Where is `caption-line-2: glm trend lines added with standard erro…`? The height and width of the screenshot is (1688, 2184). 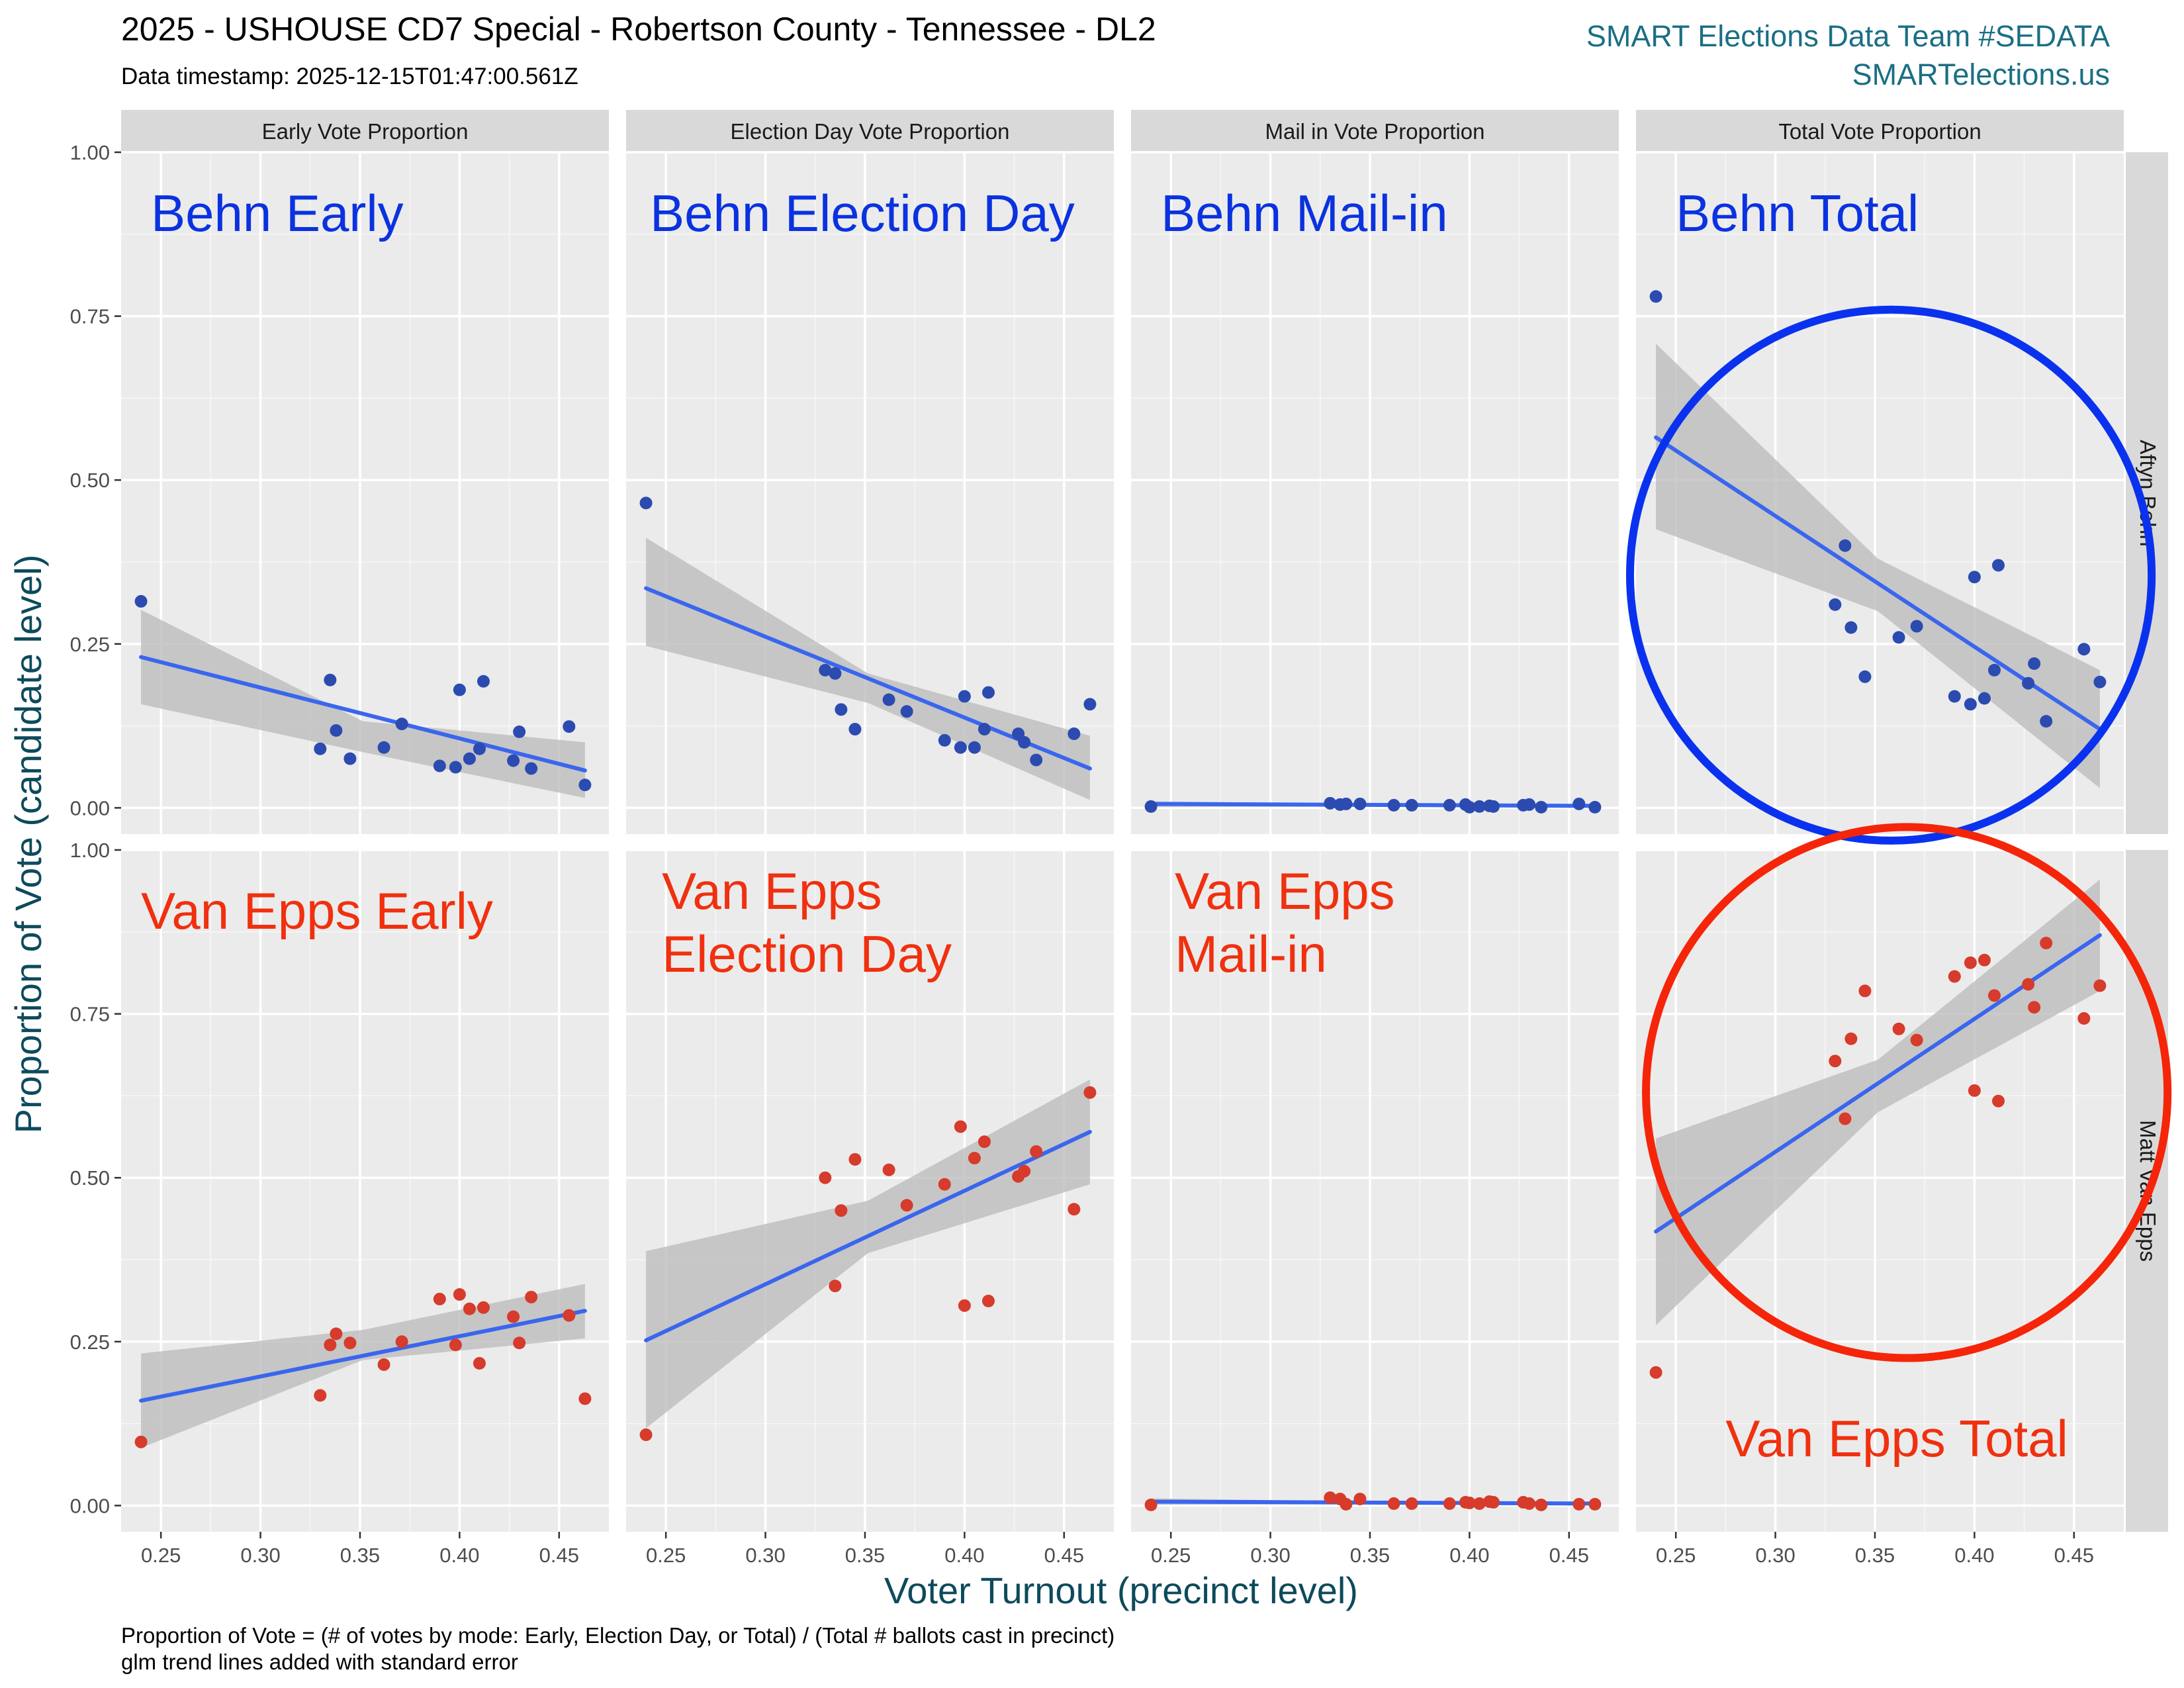 caption-line-2: glm trend lines added with standard erro… is located at coordinates (319, 1662).